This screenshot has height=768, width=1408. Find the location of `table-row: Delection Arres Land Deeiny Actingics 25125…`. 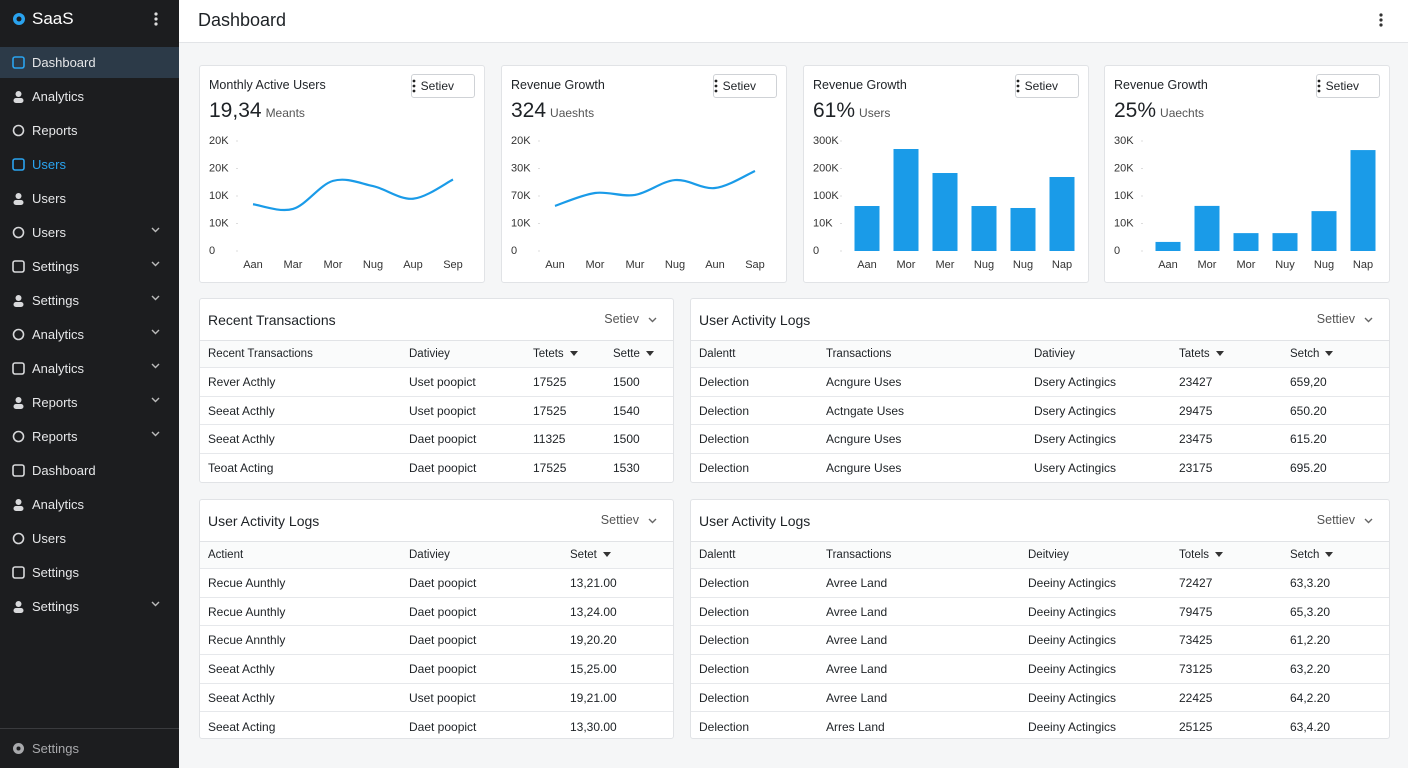

table-row: Delection Arres Land Deeiny Actingics 25125… is located at coordinates (1040, 725).